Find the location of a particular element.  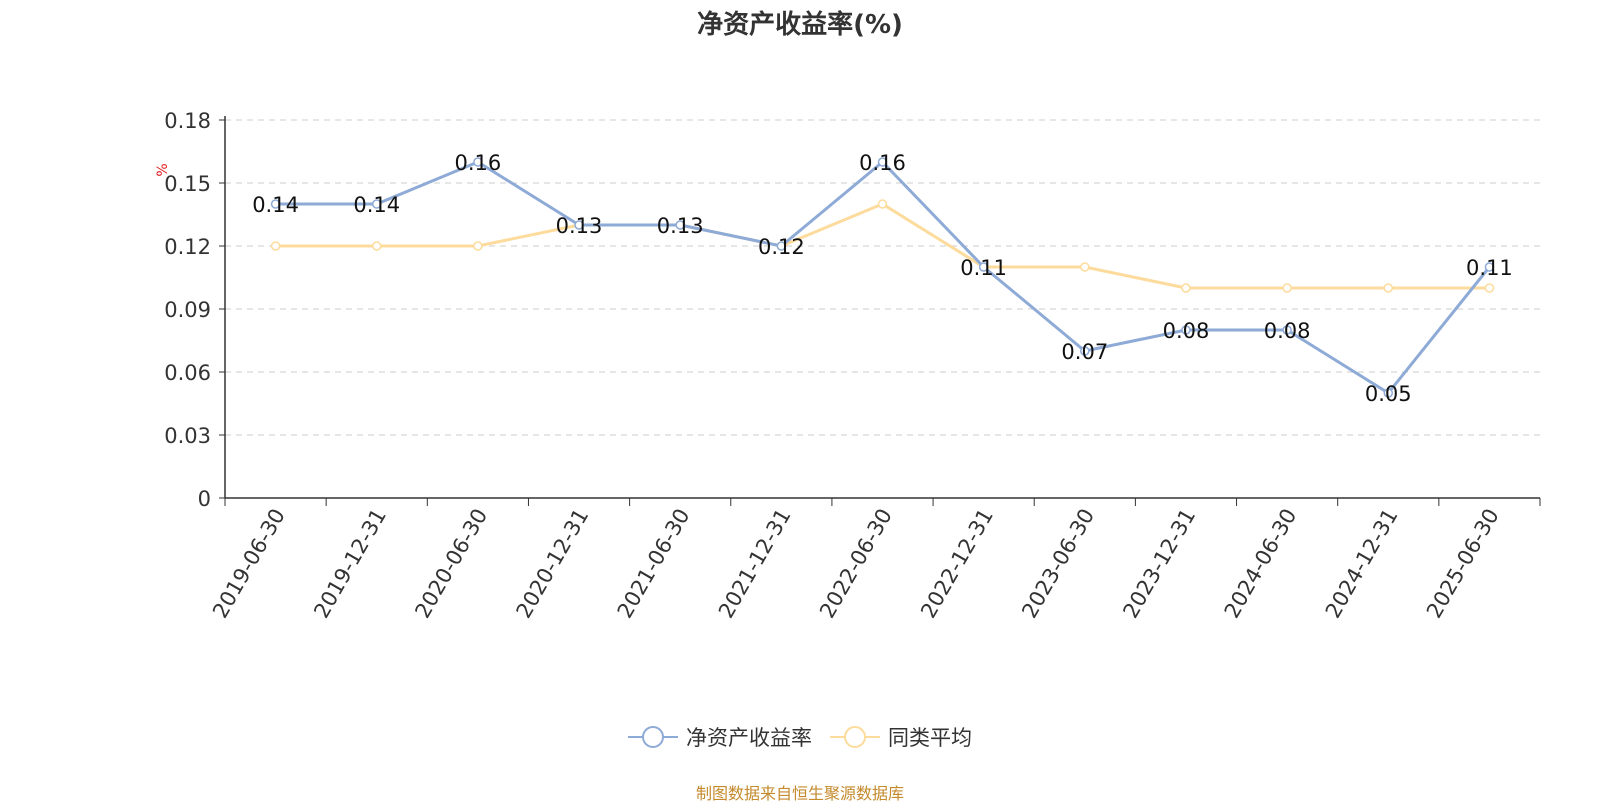

y-axis-label: % is located at coordinates (163, 169).